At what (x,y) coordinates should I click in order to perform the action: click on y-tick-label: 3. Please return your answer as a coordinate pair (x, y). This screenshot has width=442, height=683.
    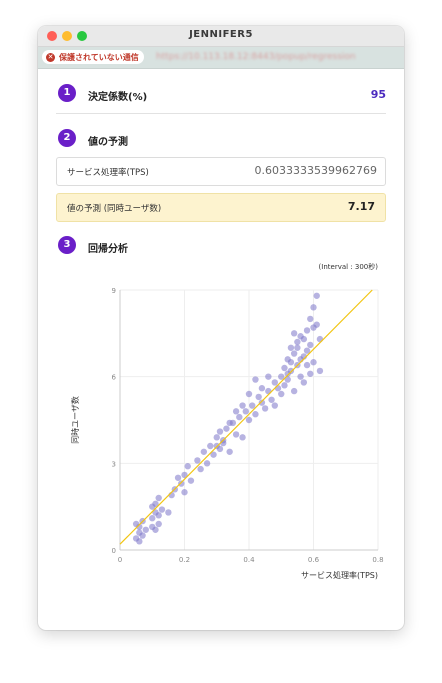
    Looking at the image, I should click on (114, 464).